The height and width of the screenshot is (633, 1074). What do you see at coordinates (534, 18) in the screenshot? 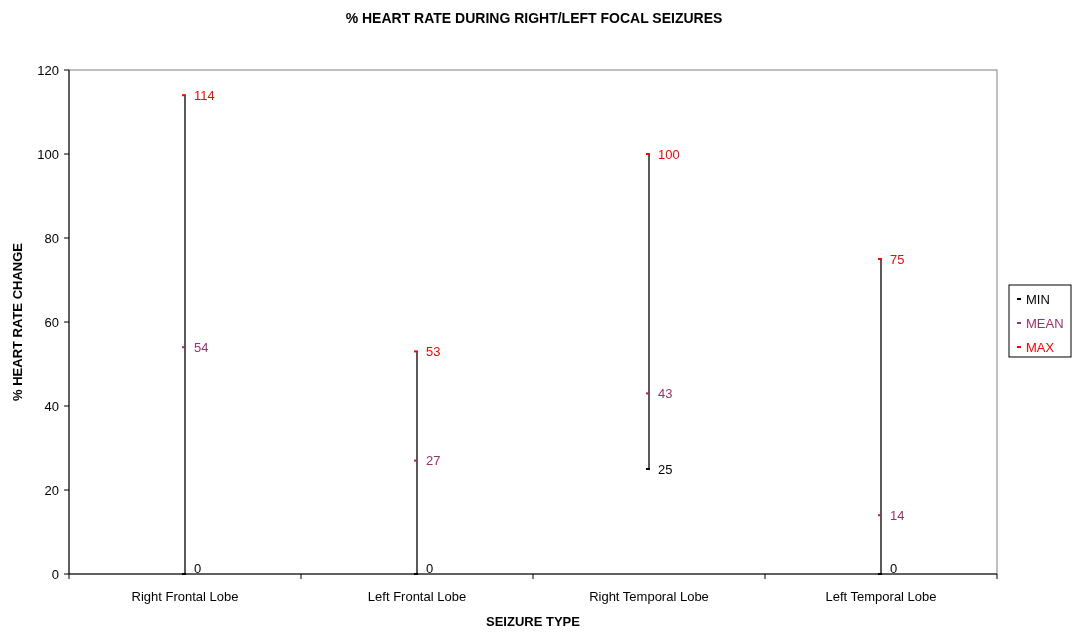
I see `chart-title: % HEART RATE DURING RIGHT/LEFT FOCAL SEIZURES` at bounding box center [534, 18].